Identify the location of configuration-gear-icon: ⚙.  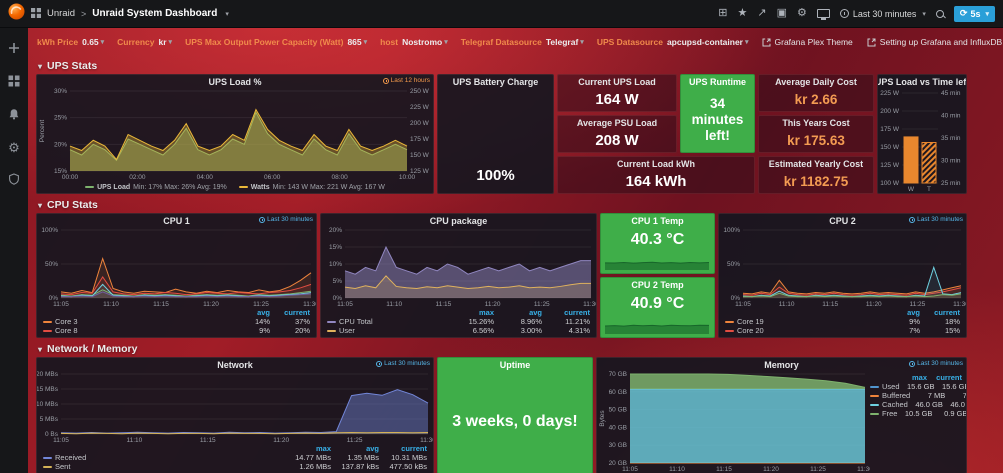
(14, 147).